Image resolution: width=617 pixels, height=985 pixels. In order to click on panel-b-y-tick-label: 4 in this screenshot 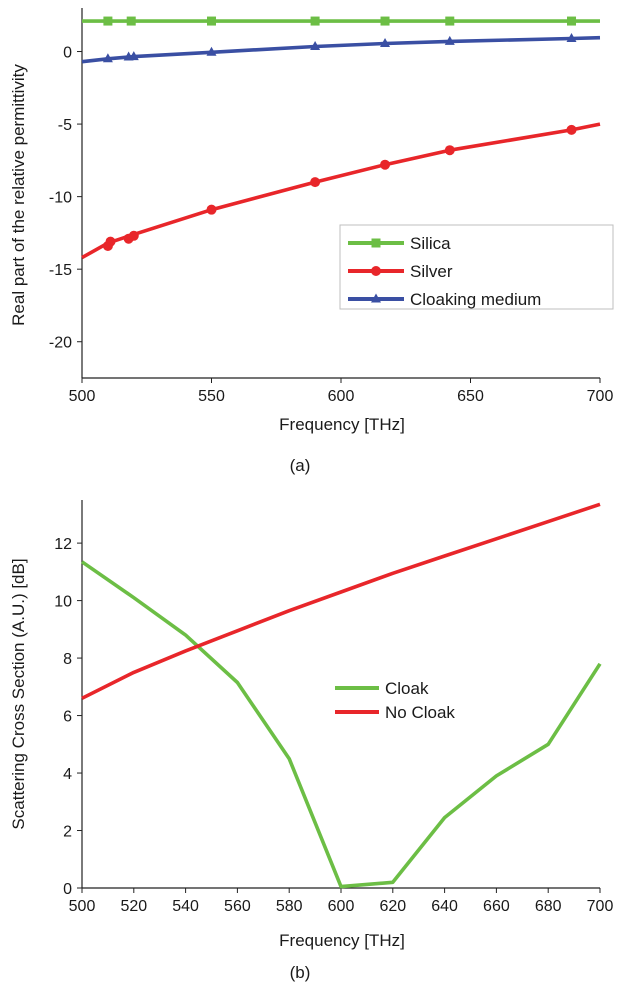, I will do `click(67, 774)`.